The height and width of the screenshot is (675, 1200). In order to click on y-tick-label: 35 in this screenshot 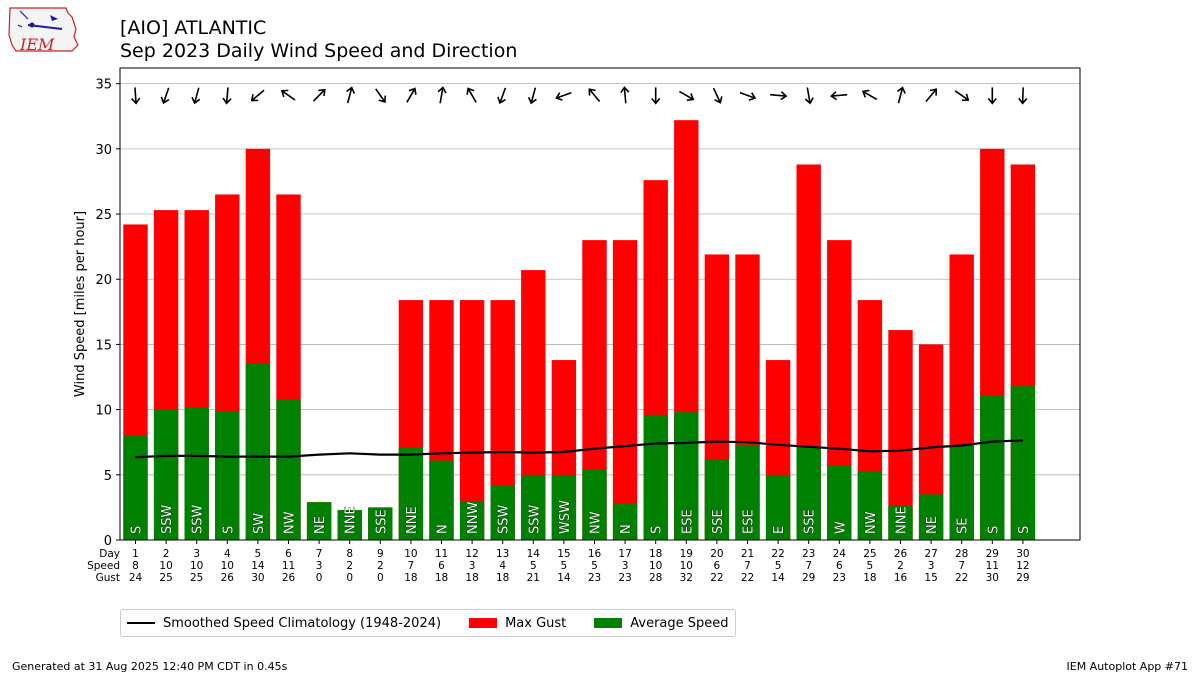, I will do `click(103, 85)`.